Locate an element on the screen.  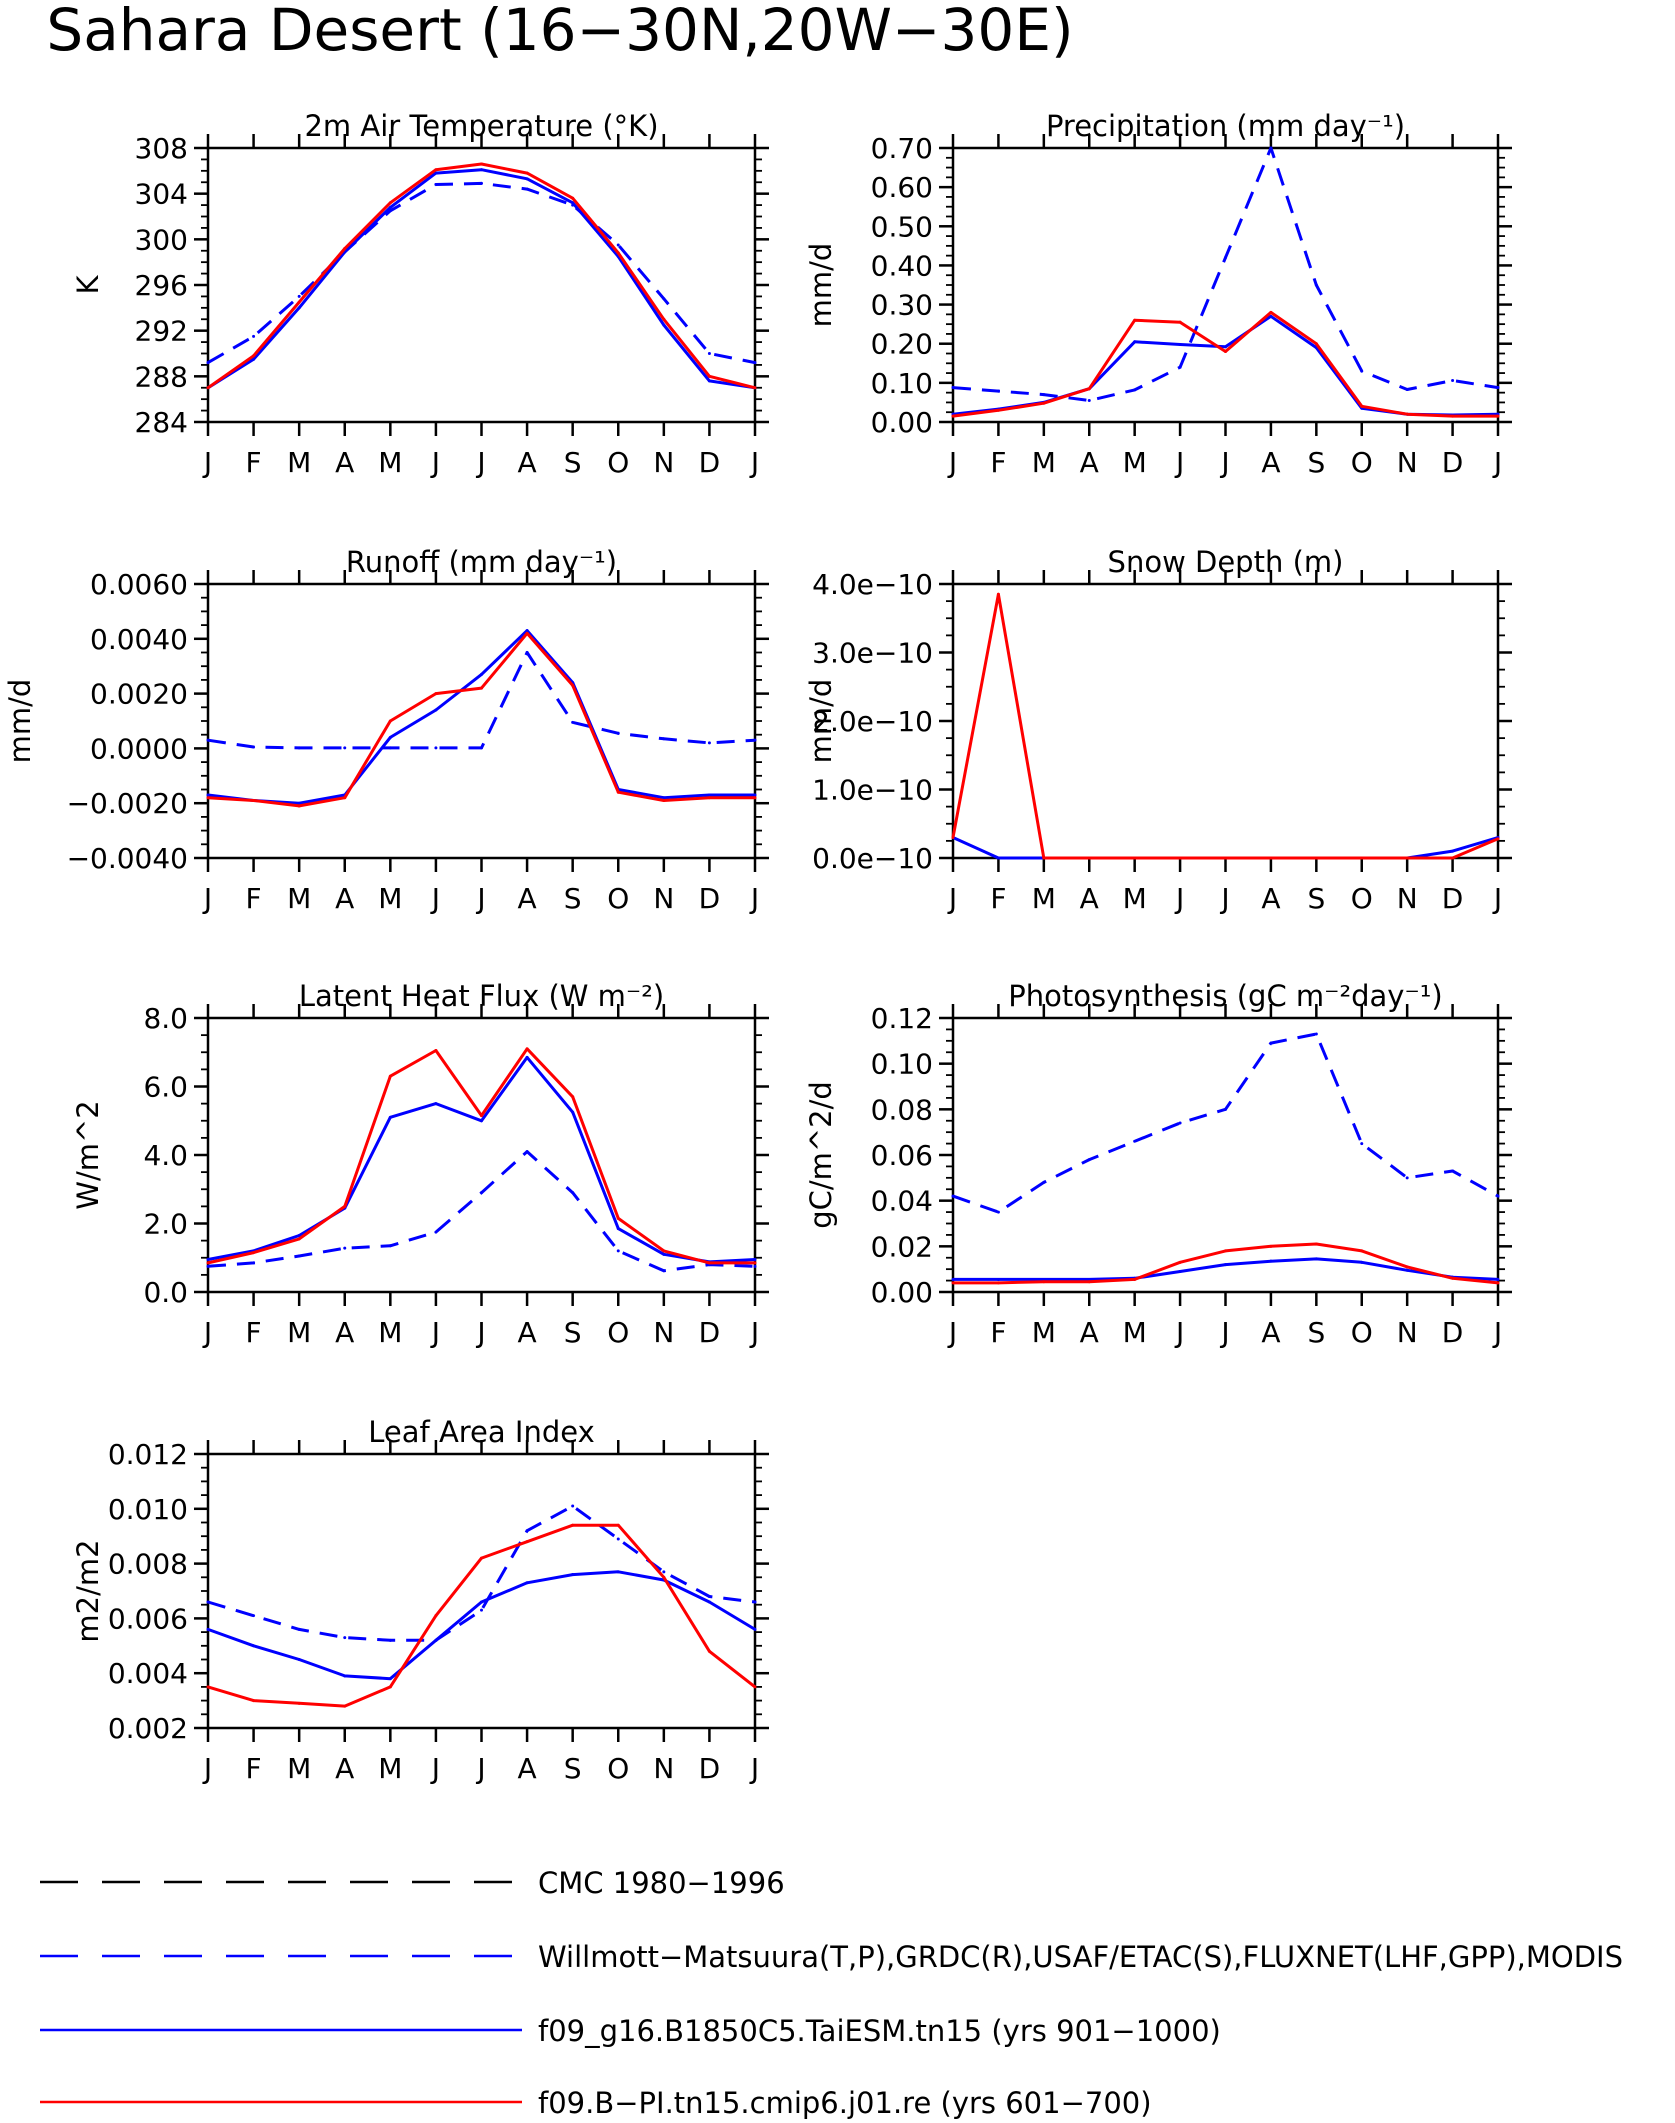
y-axis-label: m2/m2 is located at coordinates (88, 1590).